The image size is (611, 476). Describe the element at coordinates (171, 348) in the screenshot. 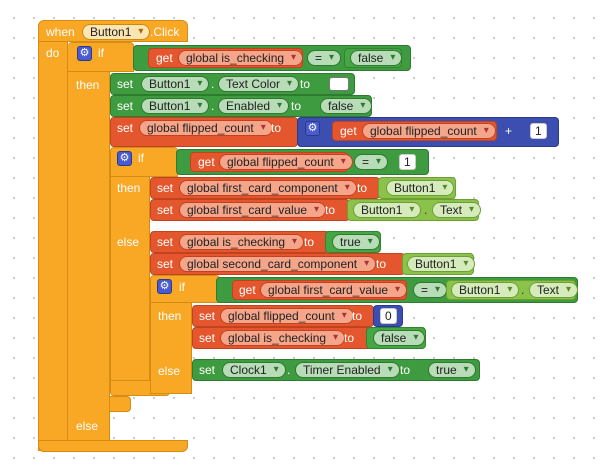

I see `innermost-if-body-left` at that location.